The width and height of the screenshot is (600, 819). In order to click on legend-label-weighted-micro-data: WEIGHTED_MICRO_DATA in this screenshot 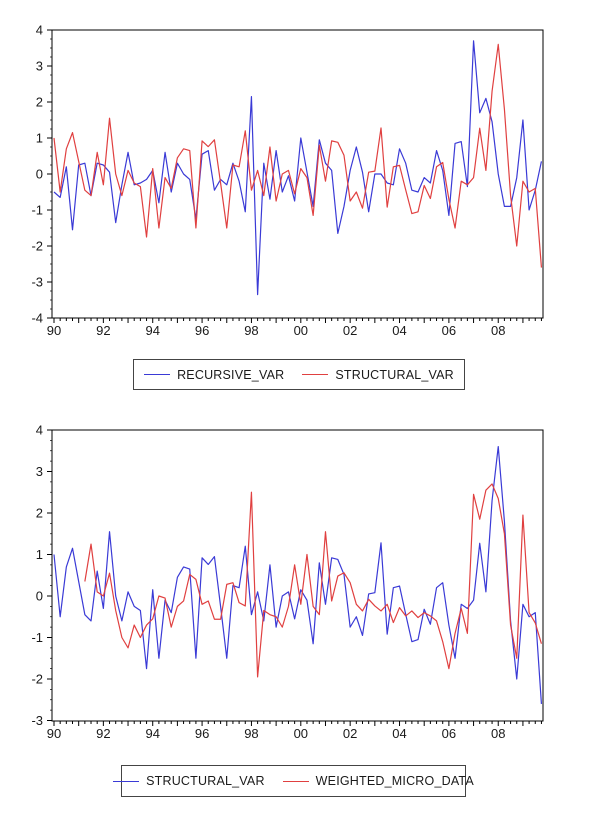, I will do `click(394, 781)`.